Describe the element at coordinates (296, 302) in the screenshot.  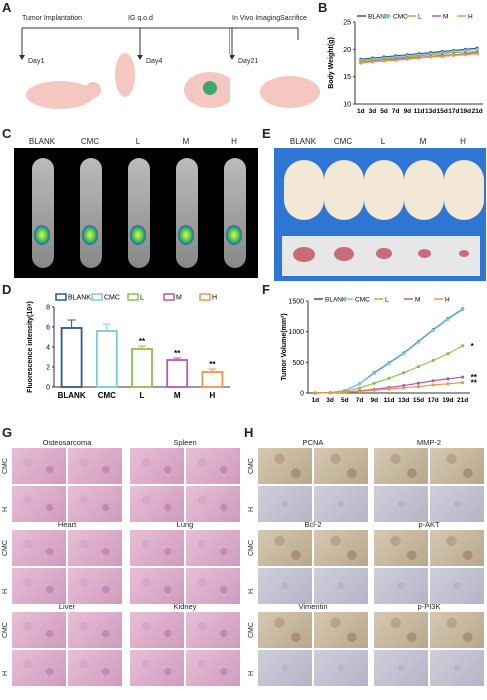
I see `y-tick-label: 1500` at that location.